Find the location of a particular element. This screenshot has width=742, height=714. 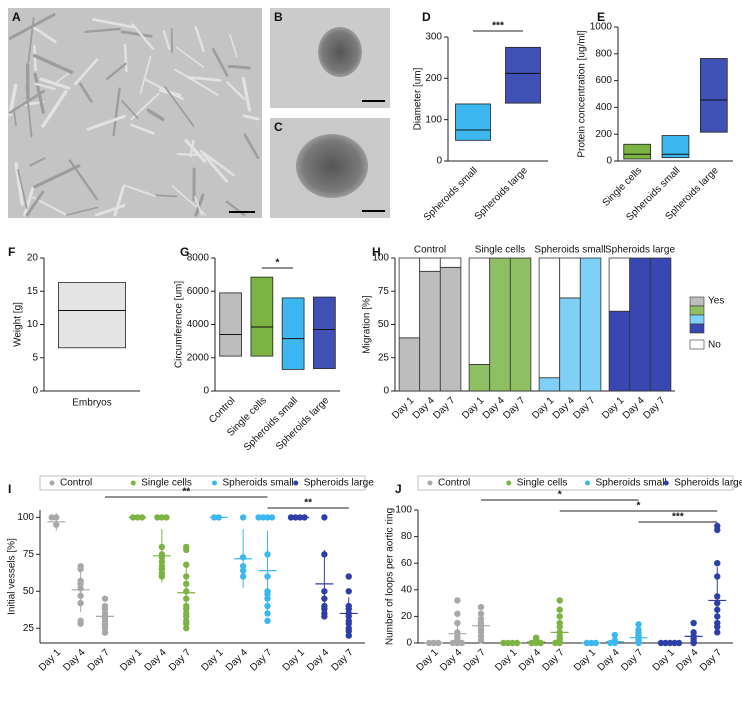

y-tick-label: 1000 is located at coordinates (601, 27).